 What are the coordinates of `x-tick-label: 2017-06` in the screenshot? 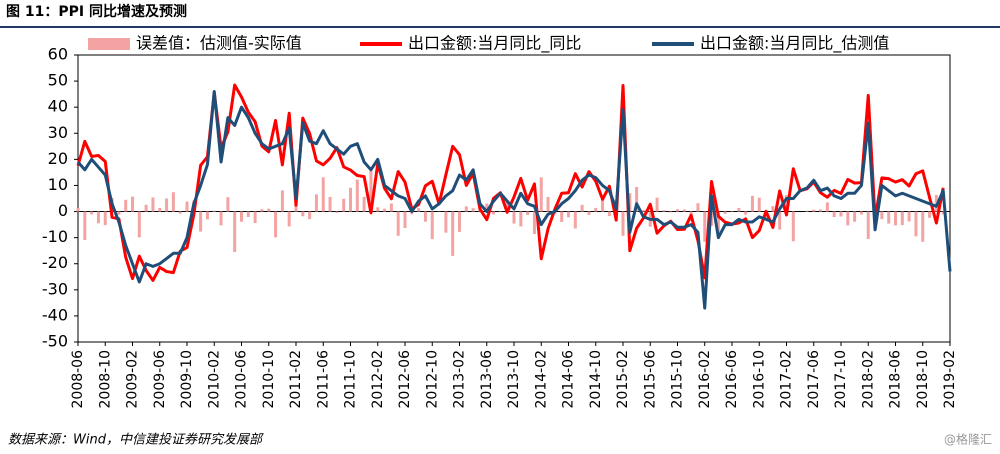 It's located at (814, 379).